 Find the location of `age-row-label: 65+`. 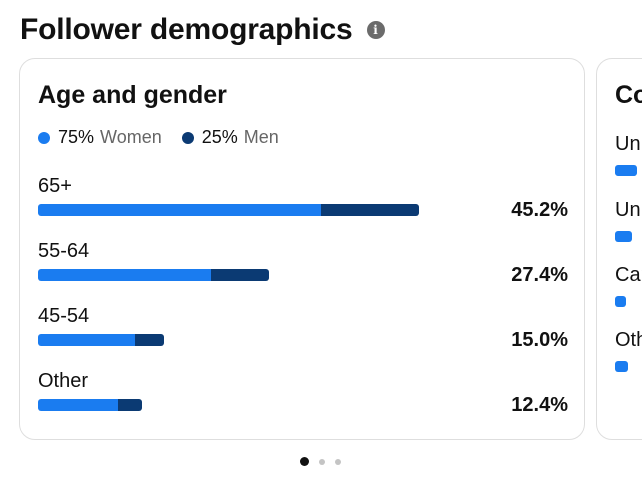

age-row-label: 65+ is located at coordinates (55, 186).